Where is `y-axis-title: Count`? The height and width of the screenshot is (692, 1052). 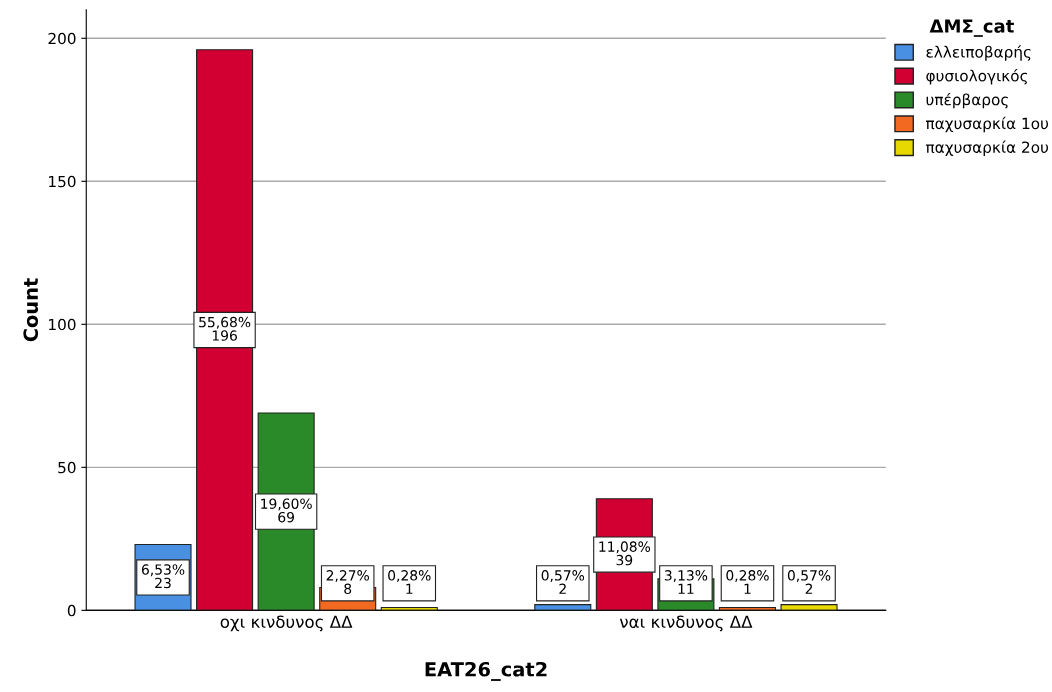 y-axis-title: Count is located at coordinates (31, 310).